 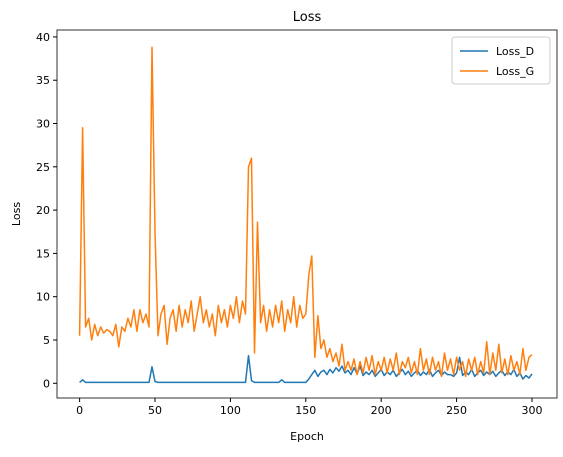 I want to click on y-tick-label: 15, so click(x=43, y=253).